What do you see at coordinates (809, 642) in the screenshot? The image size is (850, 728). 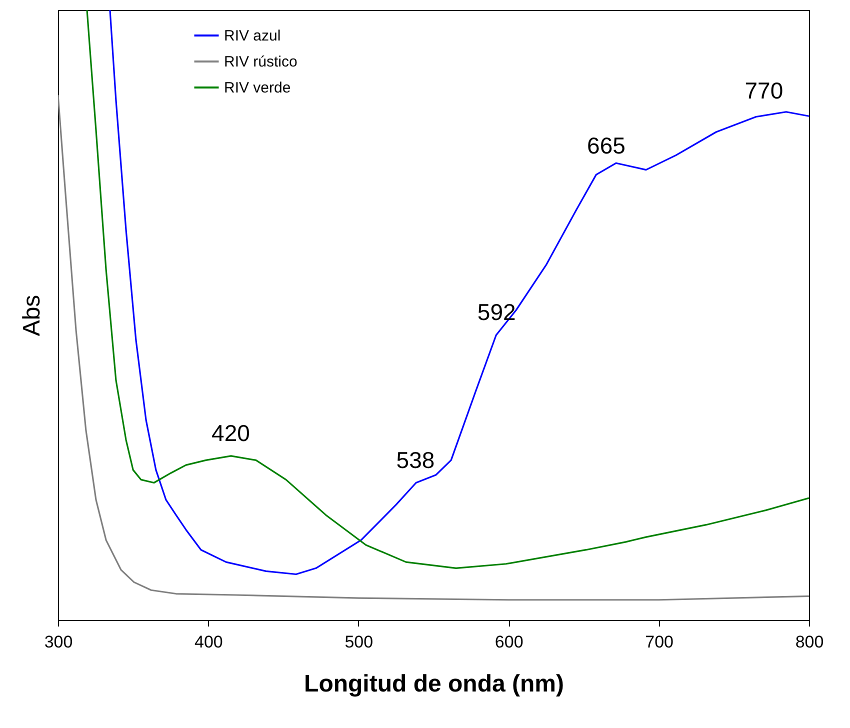 I see `x-tick-label: 800` at bounding box center [809, 642].